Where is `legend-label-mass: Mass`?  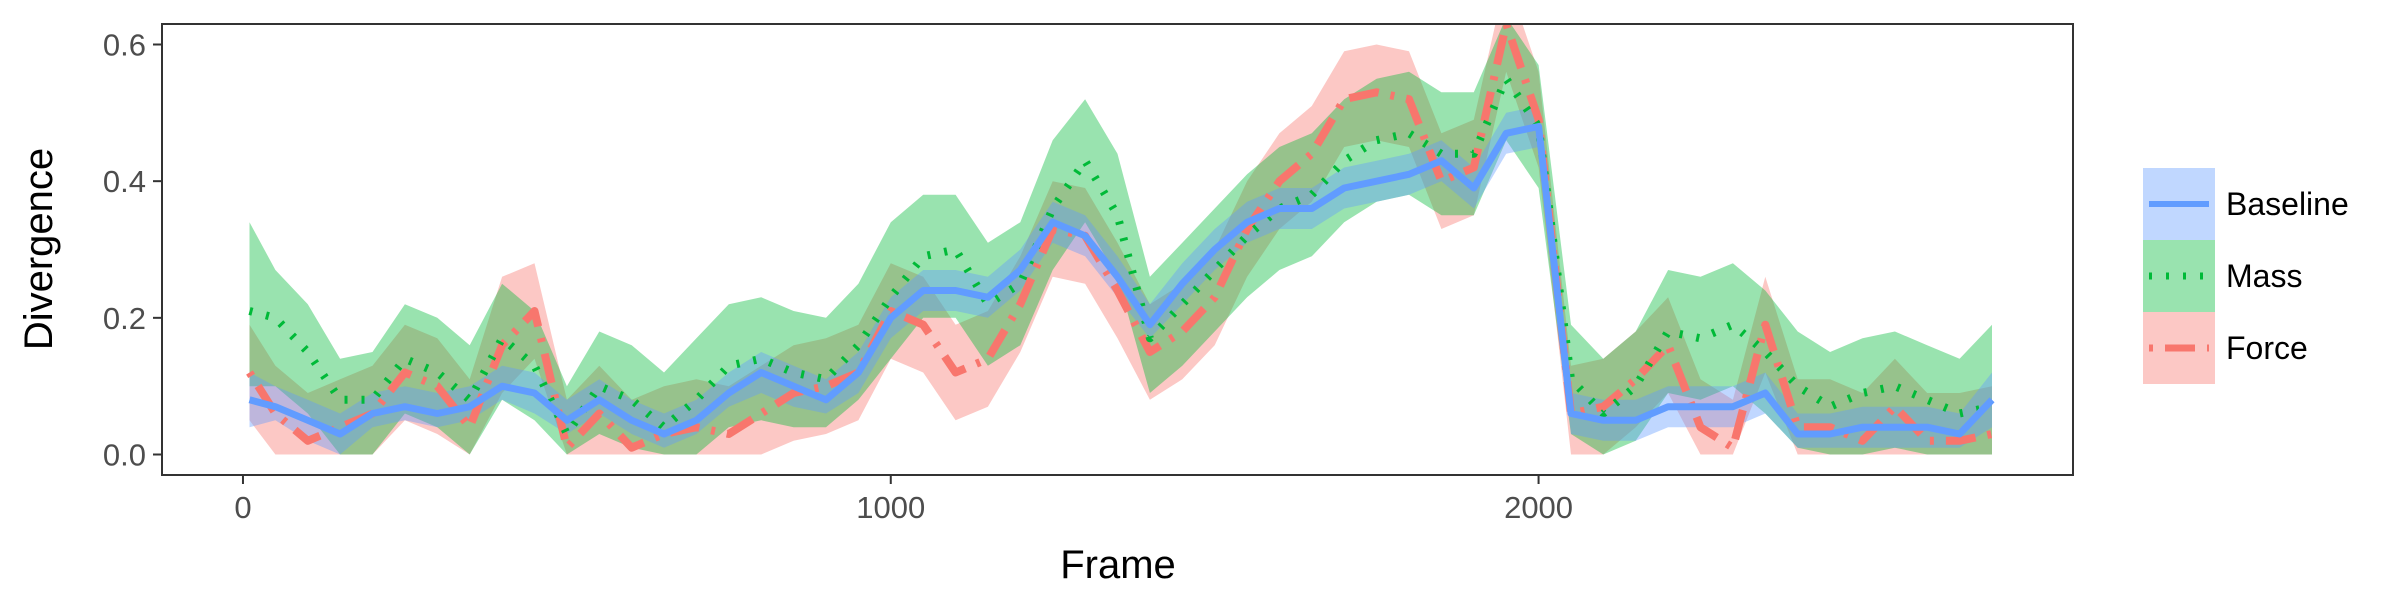
legend-label-mass: Mass is located at coordinates (2264, 276).